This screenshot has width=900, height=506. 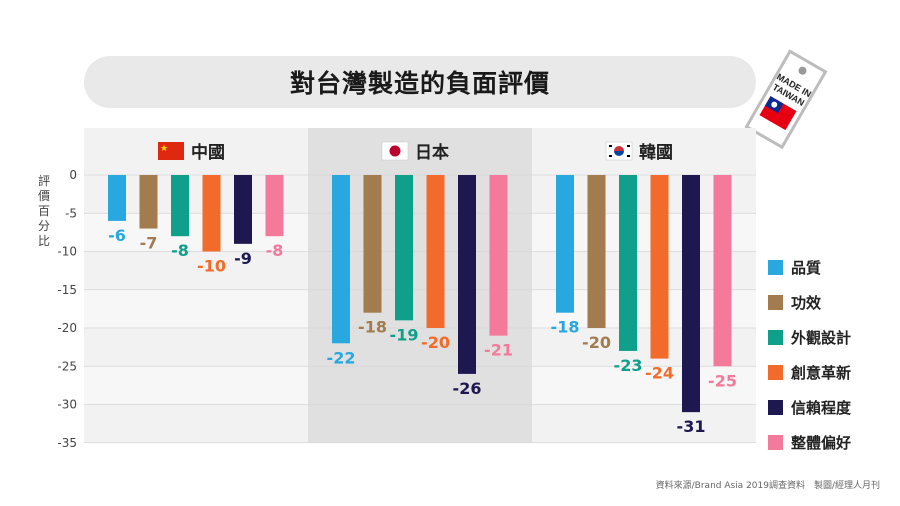 What do you see at coordinates (211, 266) in the screenshot?
I see `bar-value-label: -10` at bounding box center [211, 266].